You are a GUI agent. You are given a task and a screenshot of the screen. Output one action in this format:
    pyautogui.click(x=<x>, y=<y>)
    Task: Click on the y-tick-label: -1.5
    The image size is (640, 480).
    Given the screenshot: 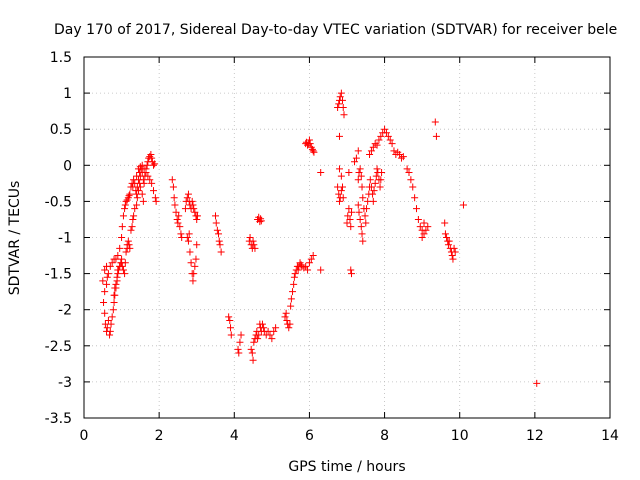 What is the action you would take?
    pyautogui.click(x=58, y=275)
    